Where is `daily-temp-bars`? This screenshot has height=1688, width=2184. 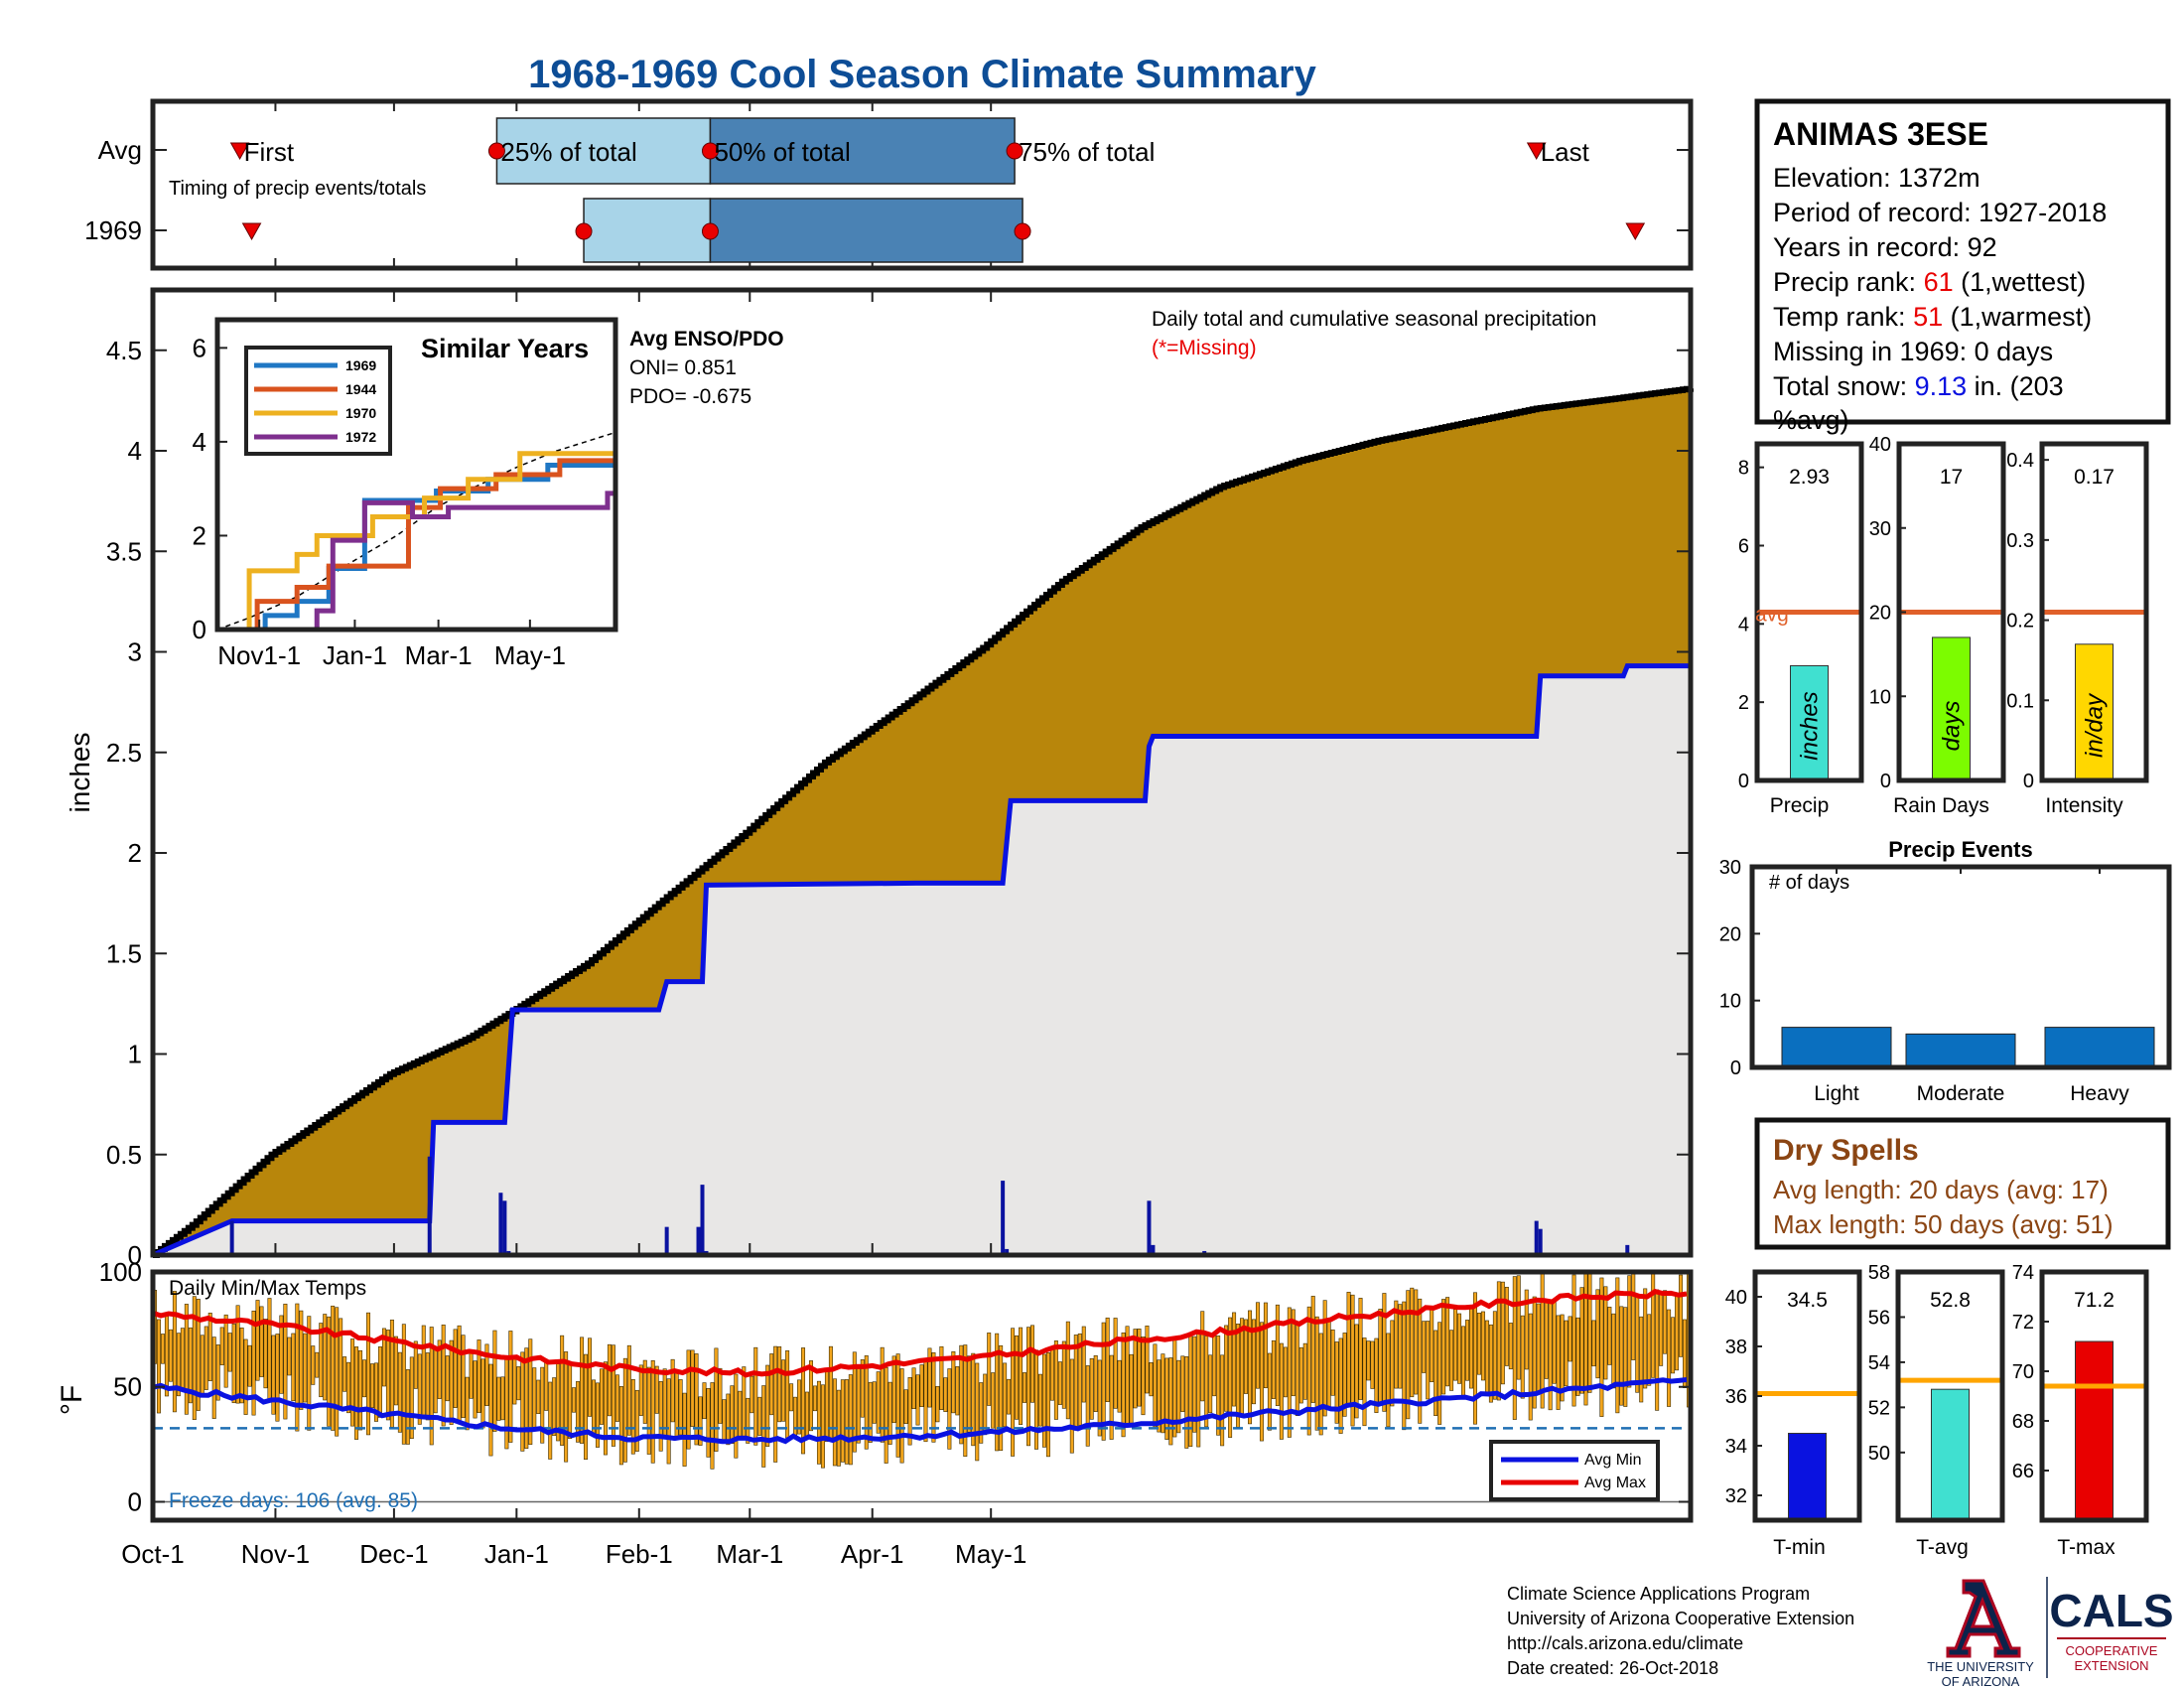
daily-temp-bars is located at coordinates (922, 1369).